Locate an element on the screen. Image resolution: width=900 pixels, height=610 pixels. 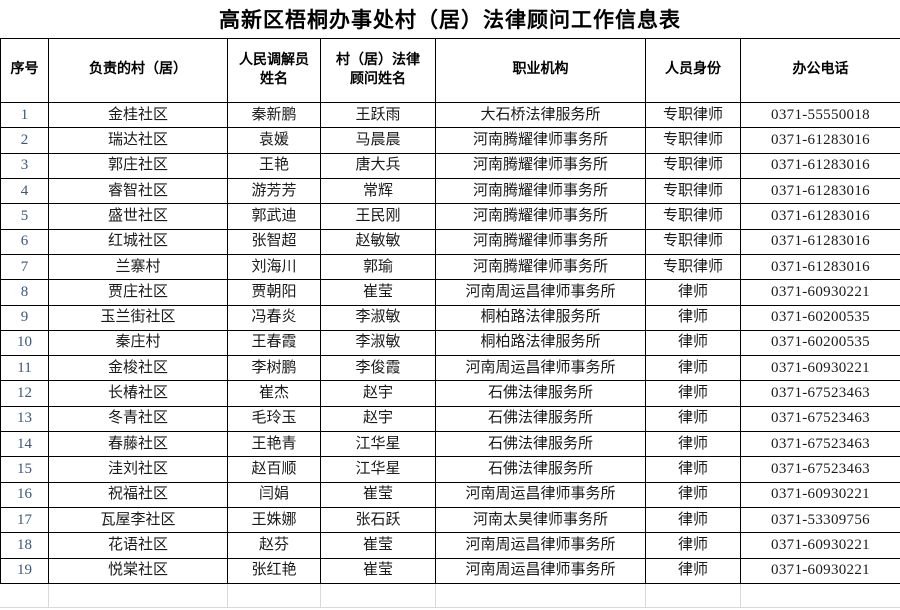
mediator-name-cell: 毛玲玉 is located at coordinates (274, 419).